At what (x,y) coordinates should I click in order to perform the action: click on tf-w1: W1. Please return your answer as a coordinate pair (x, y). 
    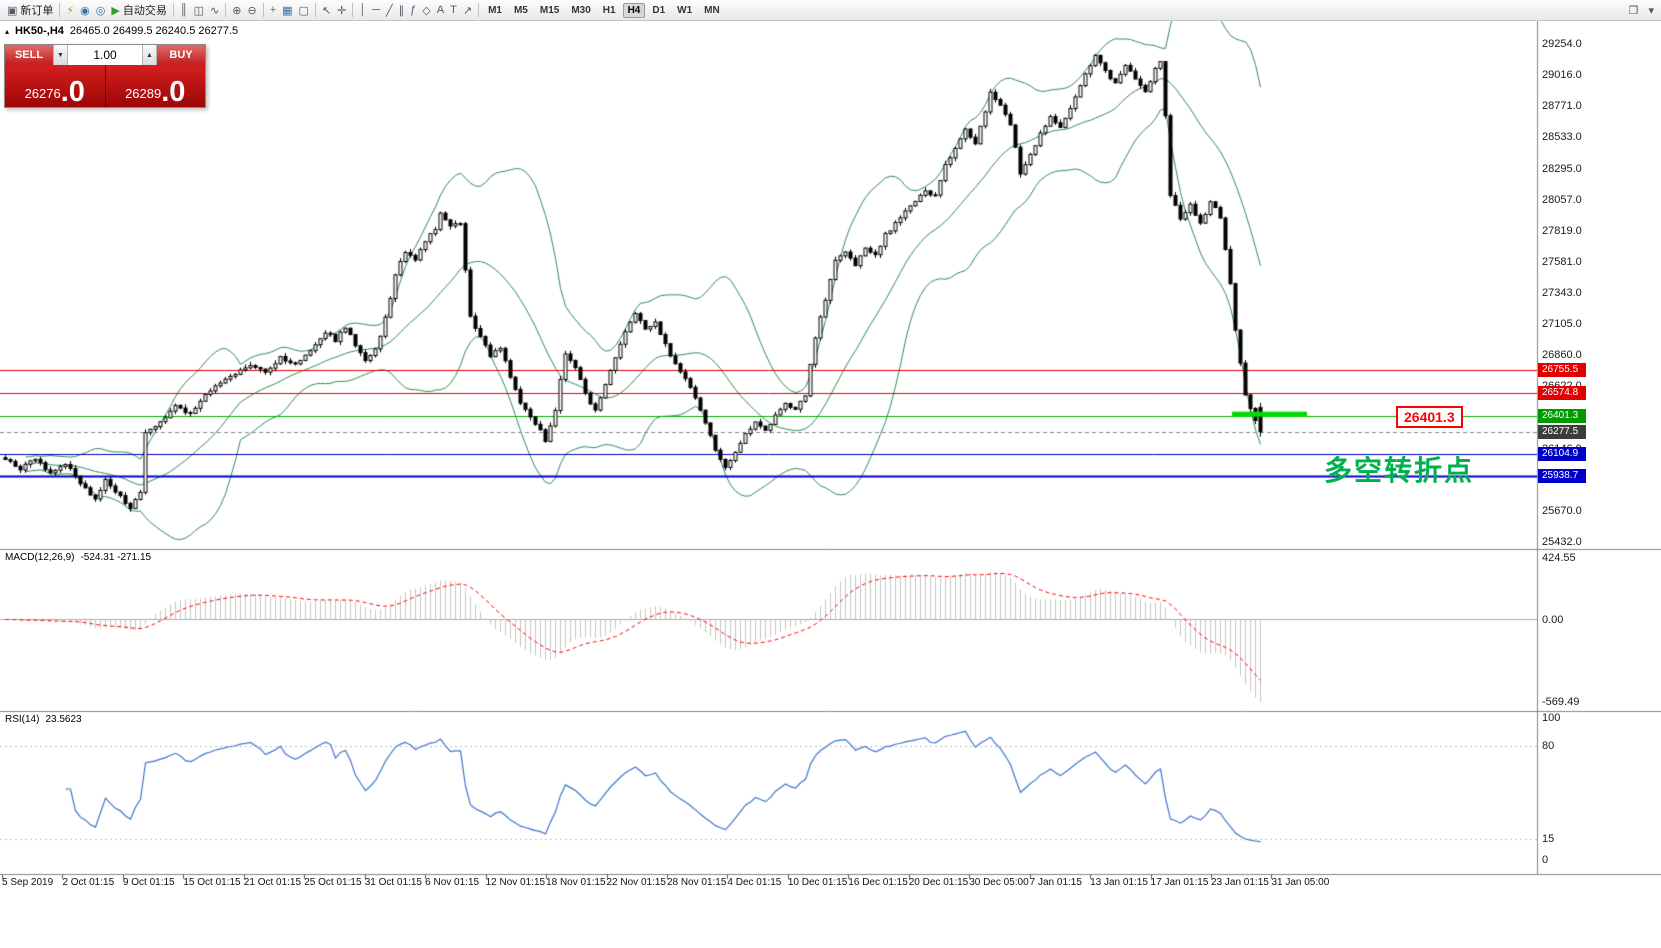
    Looking at the image, I should click on (684, 10).